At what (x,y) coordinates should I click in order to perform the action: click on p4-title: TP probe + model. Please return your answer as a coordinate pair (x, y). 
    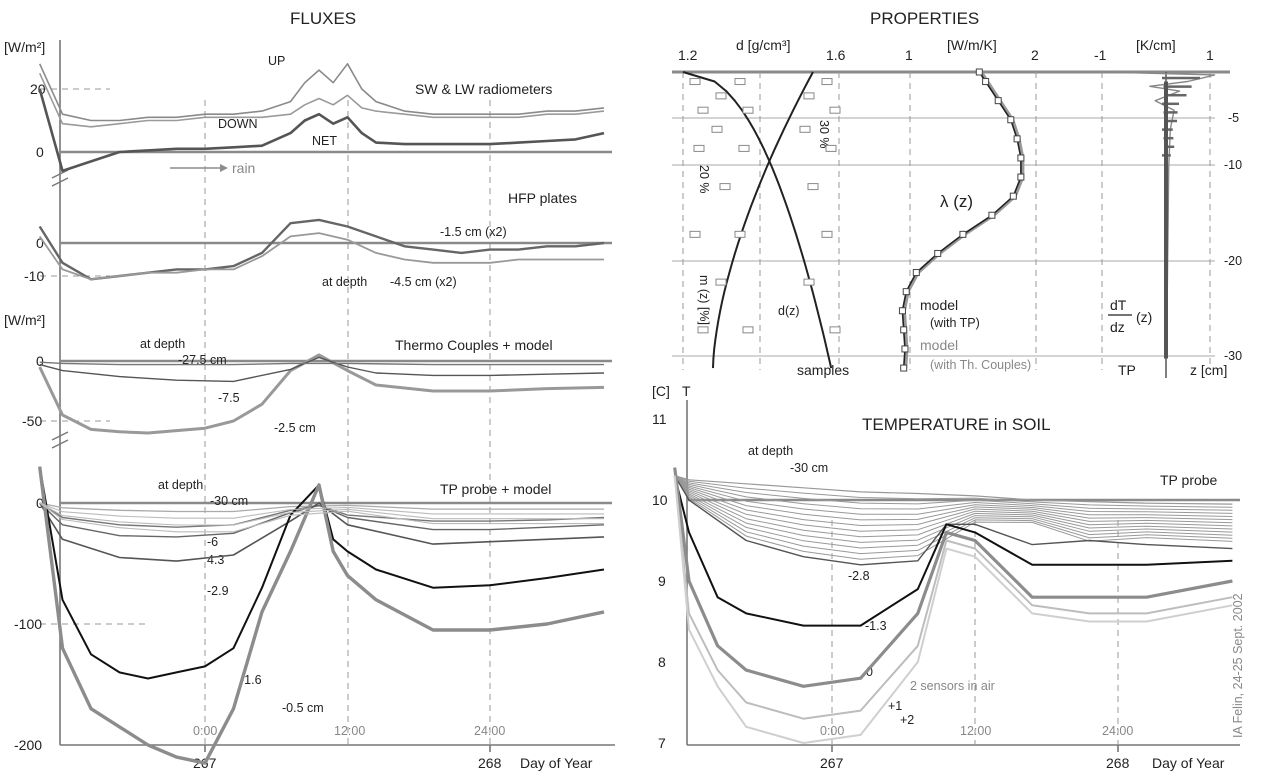
    Looking at the image, I should click on (495, 489).